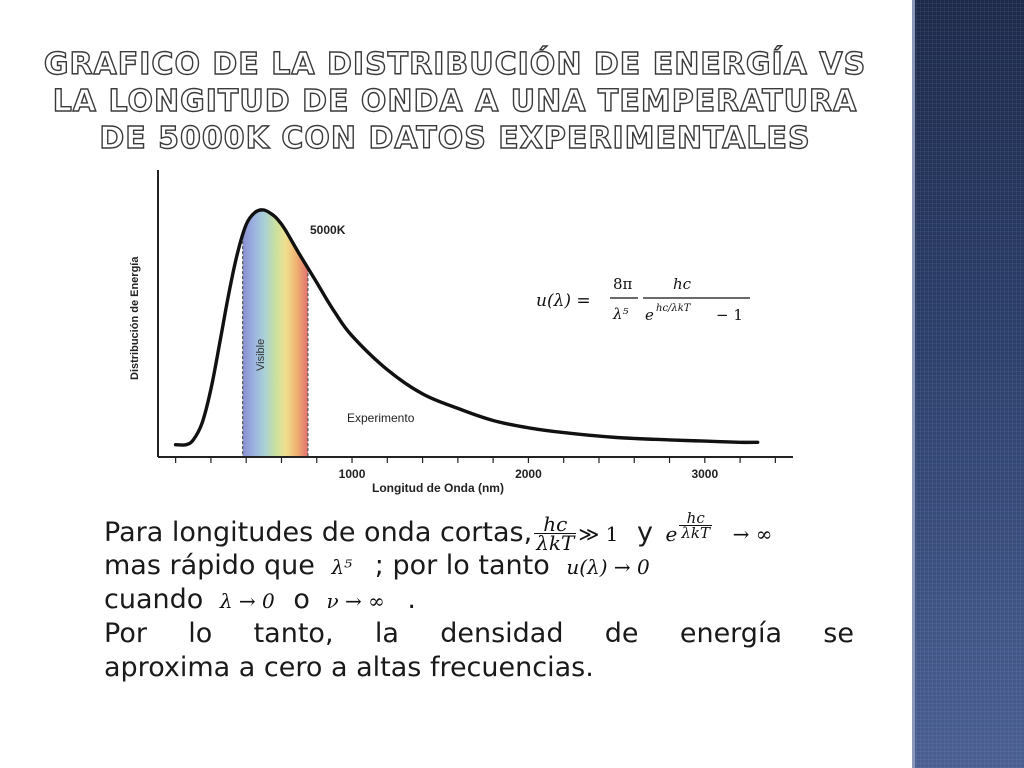 The image size is (1024, 768). I want to click on x-tick-label: 1000, so click(352, 474).